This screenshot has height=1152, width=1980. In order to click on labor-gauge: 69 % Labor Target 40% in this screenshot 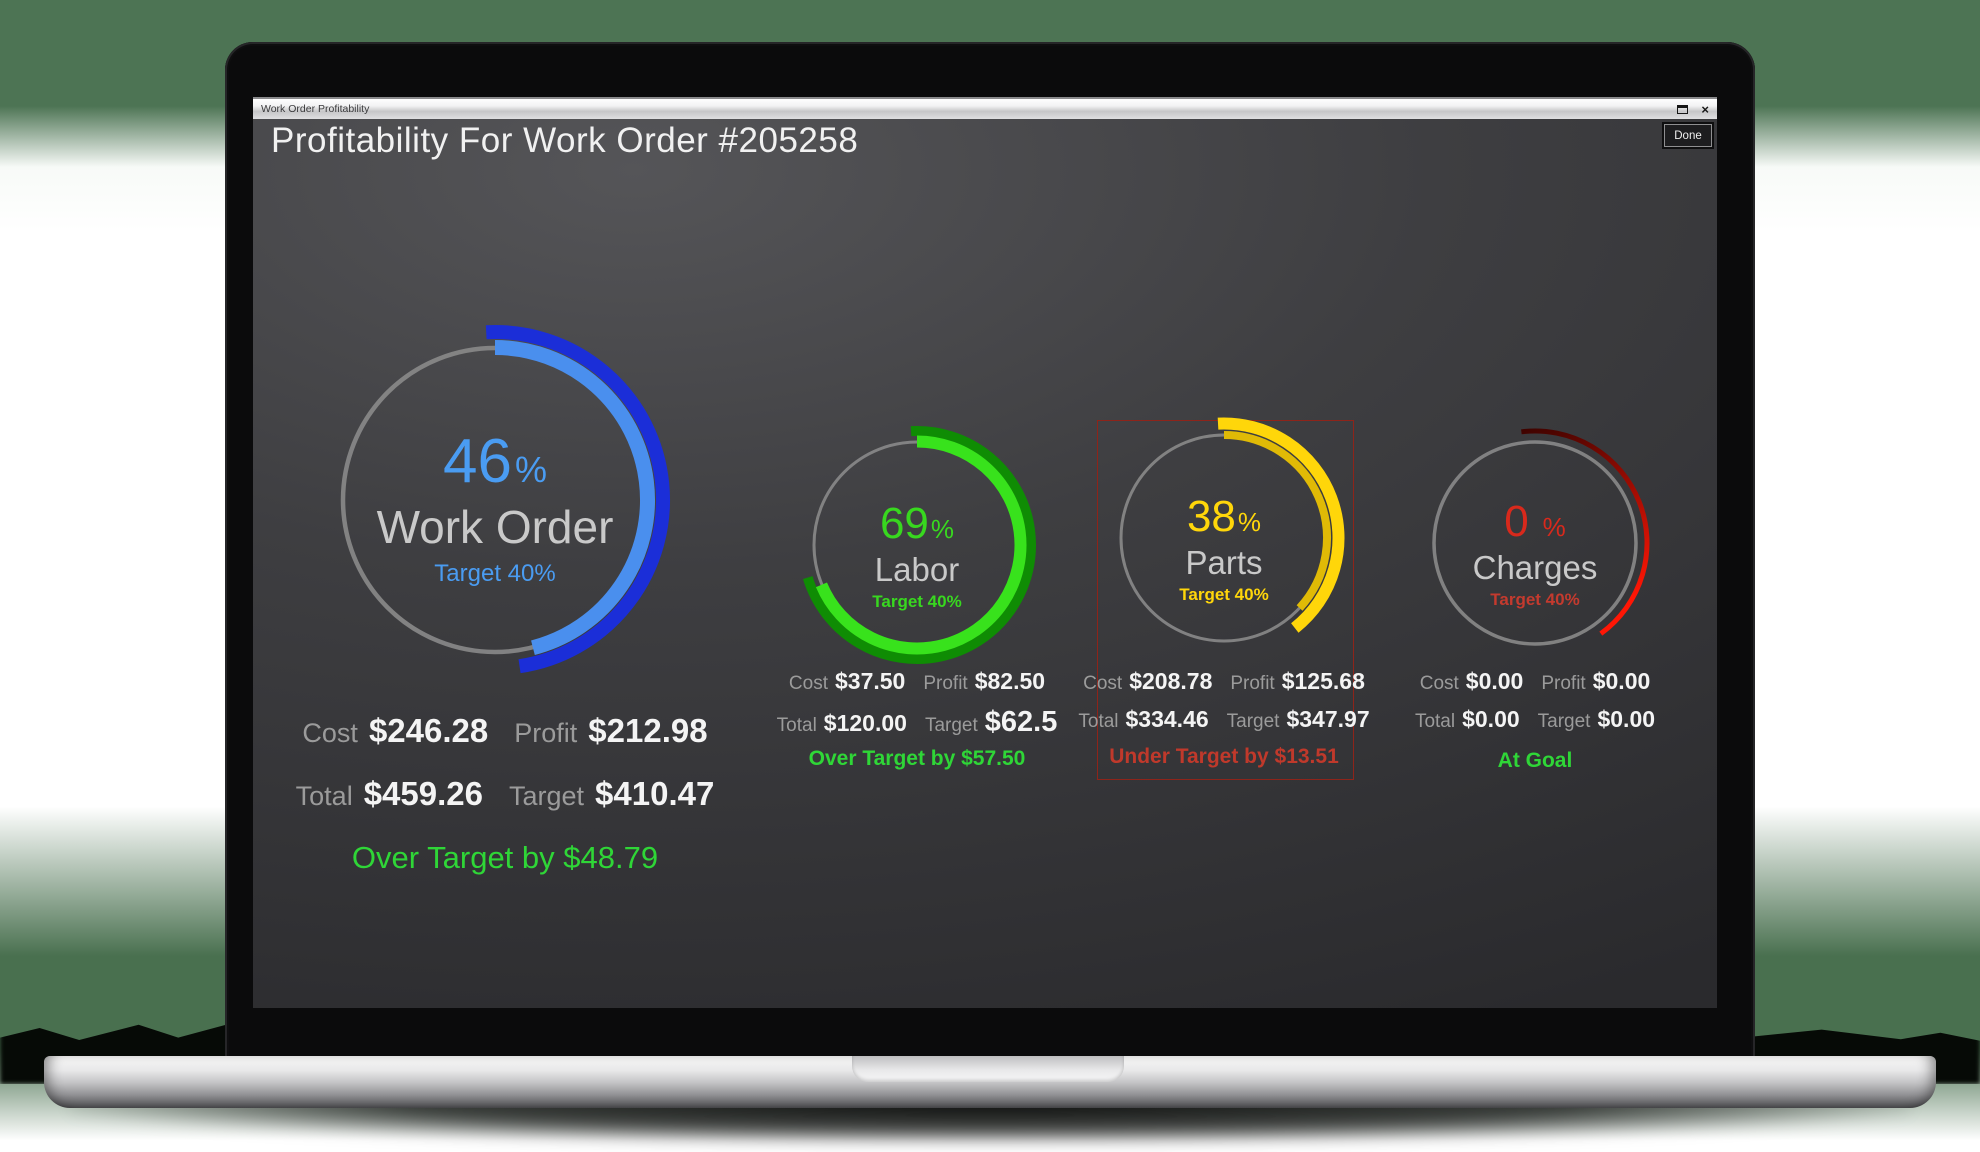, I will do `click(917, 545)`.